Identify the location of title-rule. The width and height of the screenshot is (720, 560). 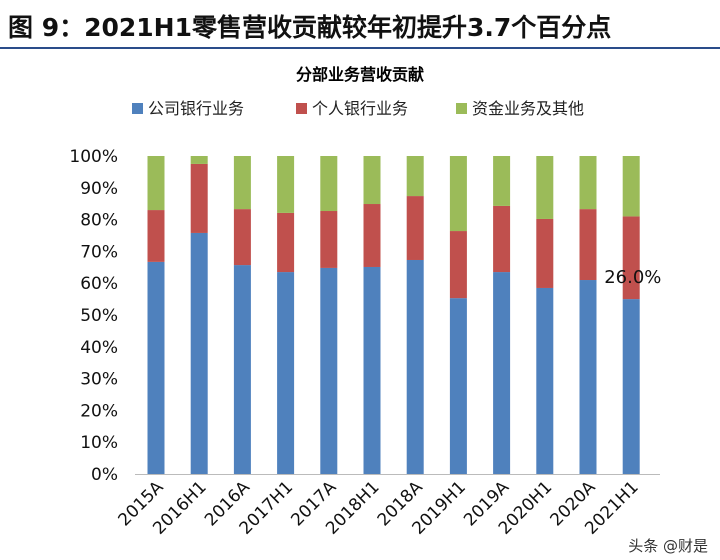
(360, 48).